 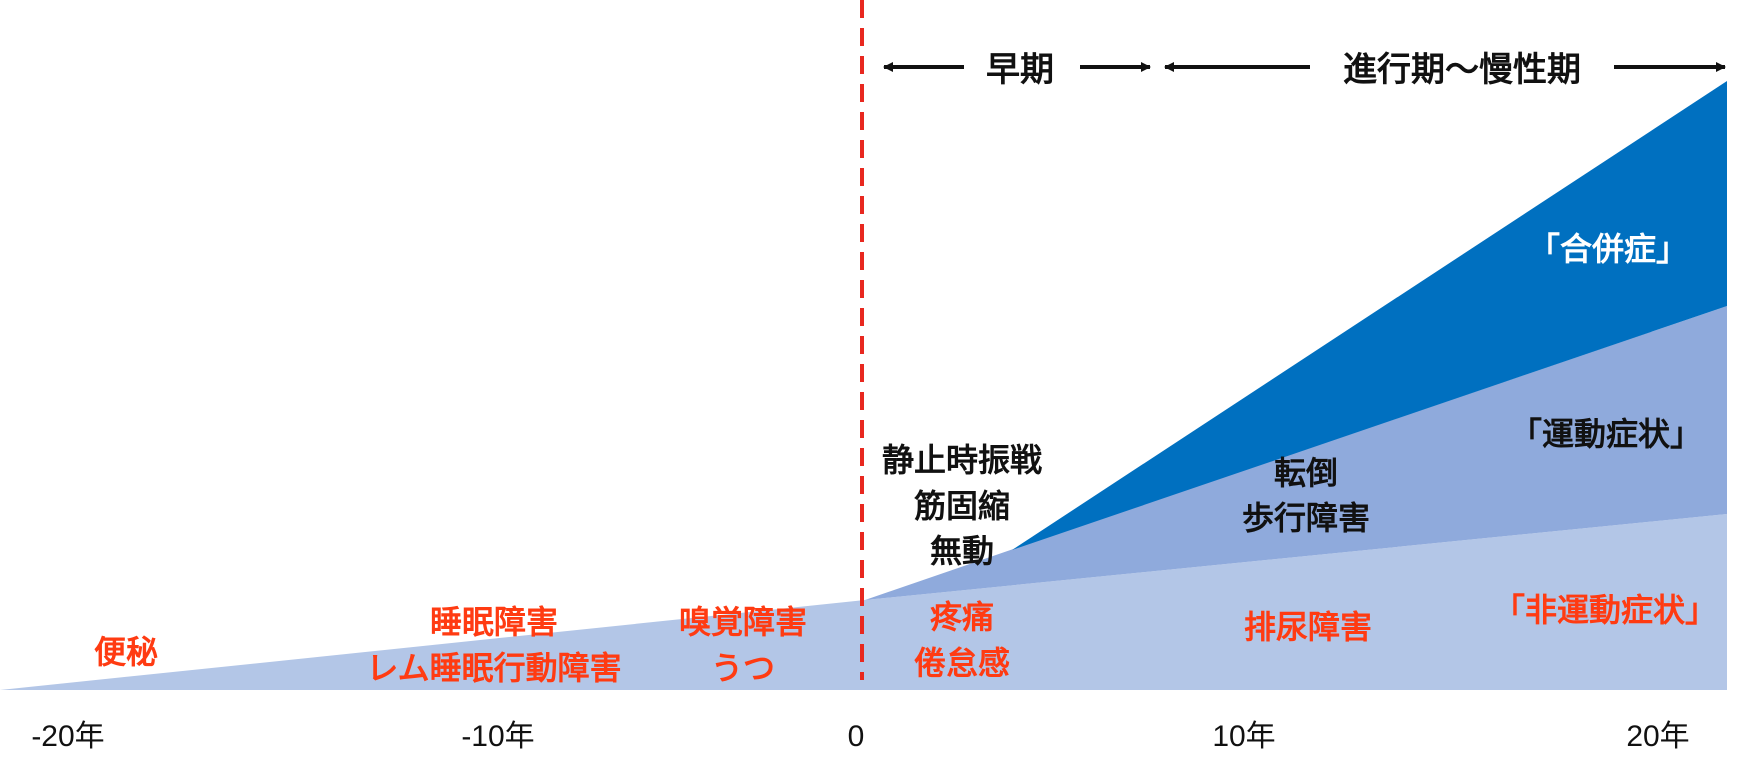 I want to click on symptom-rbd: レム睡眠行動障害, so click(x=493, y=668).